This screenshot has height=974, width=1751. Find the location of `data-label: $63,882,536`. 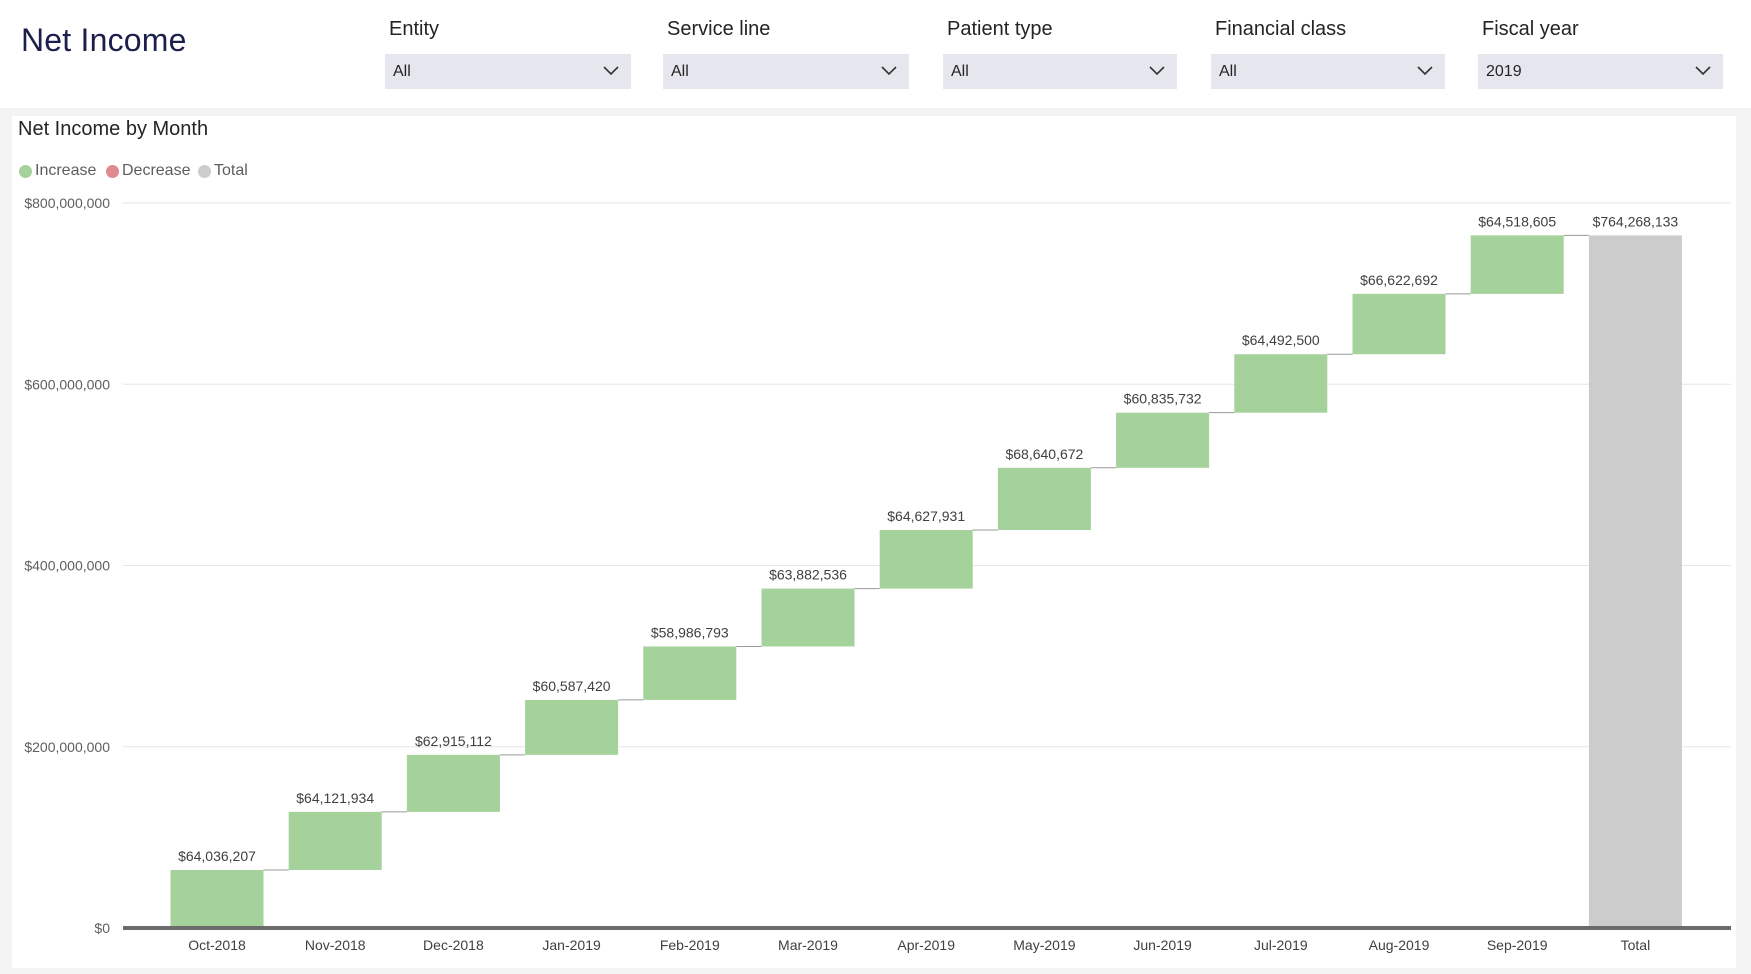

data-label: $63,882,536 is located at coordinates (808, 575).